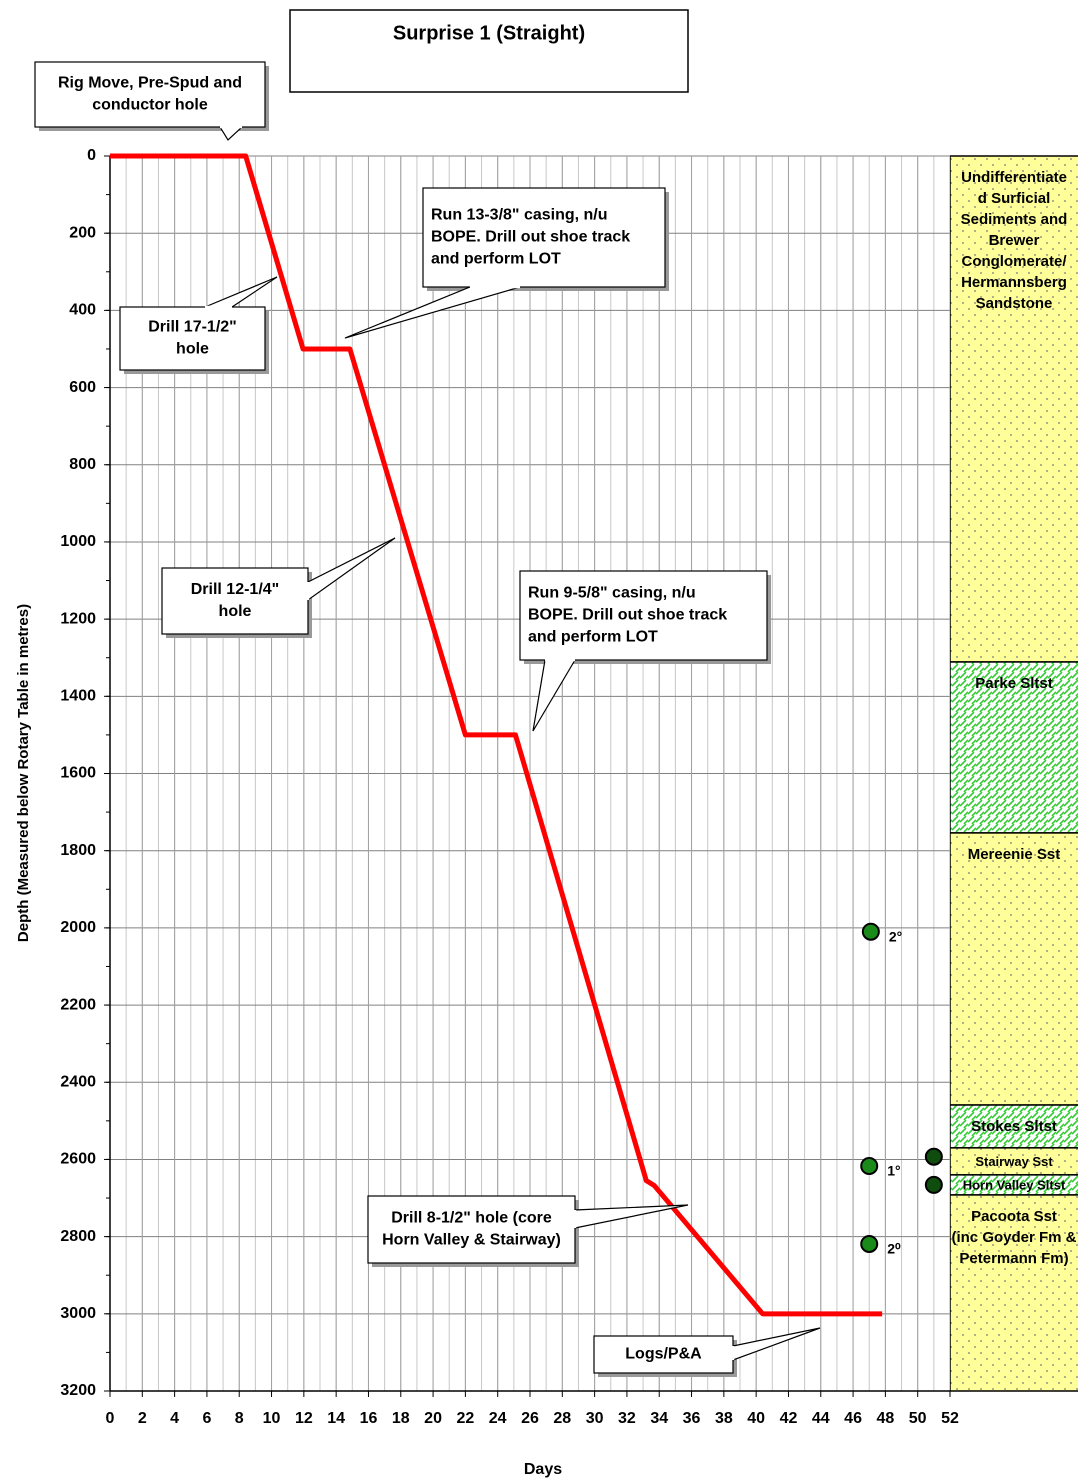 Image resolution: width=1078 pixels, height=1484 pixels. I want to click on x-tick-label: 40, so click(756, 1418).